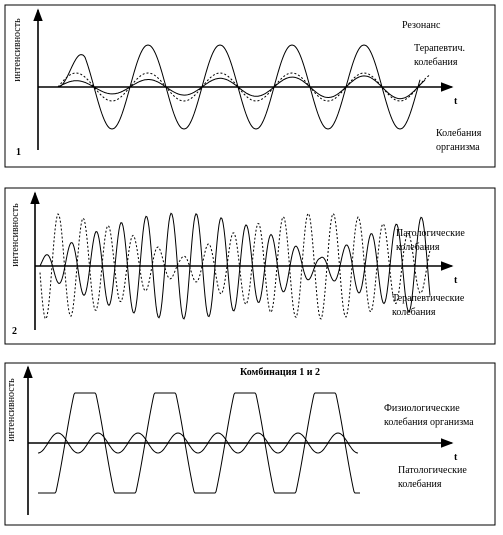 This screenshot has height=535, width=503. I want to click on label: колебания организма, so click(429, 422).